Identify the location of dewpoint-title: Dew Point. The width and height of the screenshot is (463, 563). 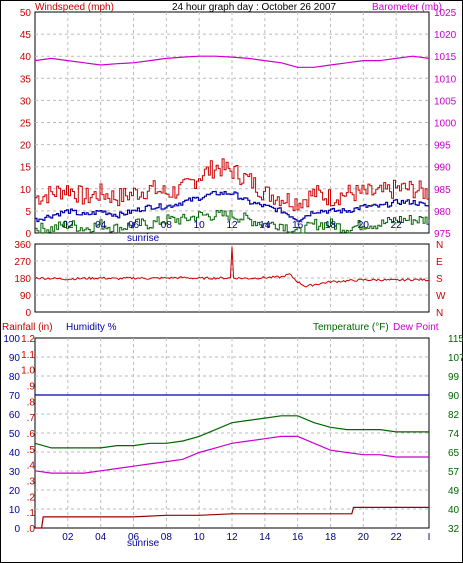
(416, 327).